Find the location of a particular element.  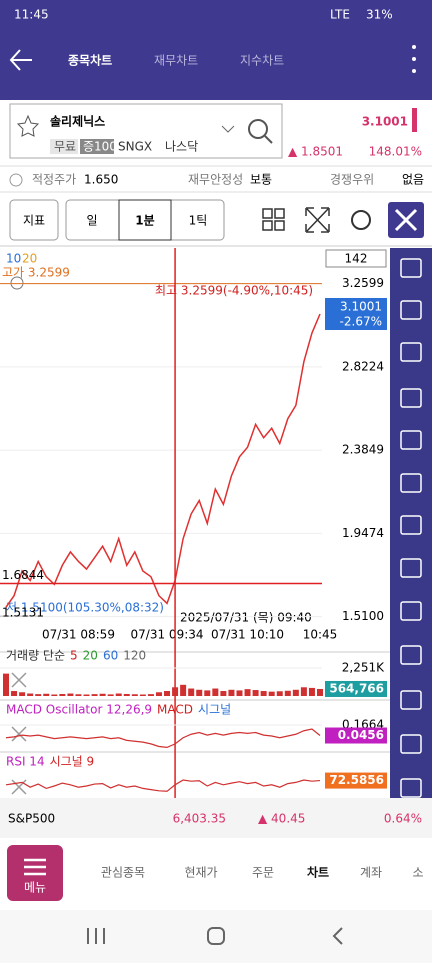

period-active is located at coordinates (145, 220).